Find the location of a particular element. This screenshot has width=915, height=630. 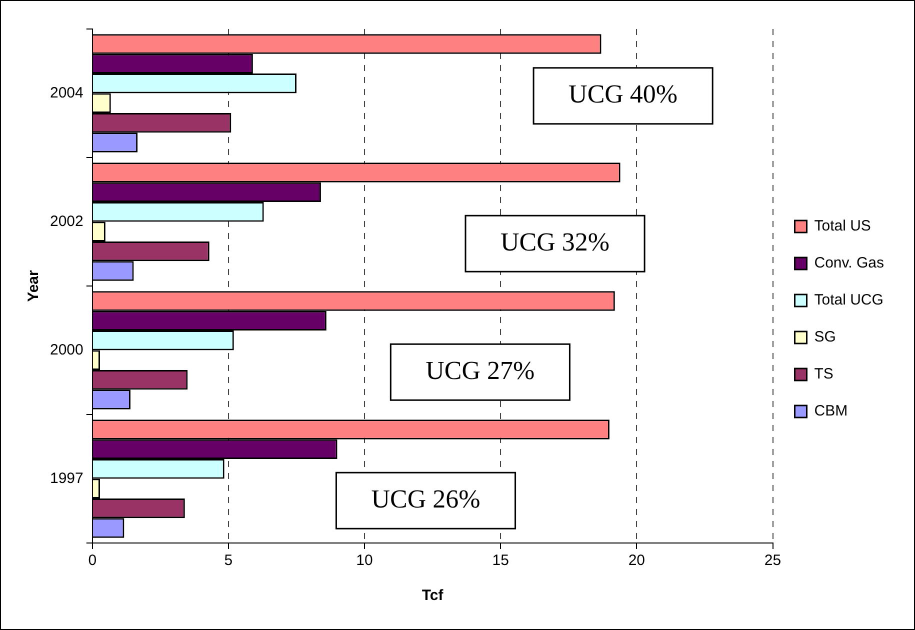

legend-label: Total US is located at coordinates (842, 226).